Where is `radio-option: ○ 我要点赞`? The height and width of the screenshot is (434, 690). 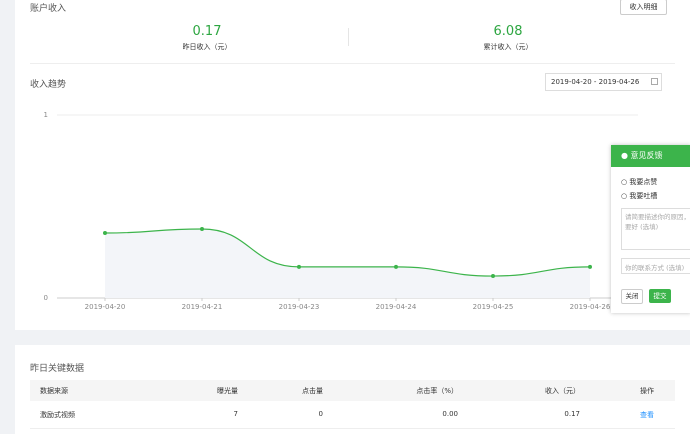 radio-option: ○ 我要点赞 is located at coordinates (639, 182).